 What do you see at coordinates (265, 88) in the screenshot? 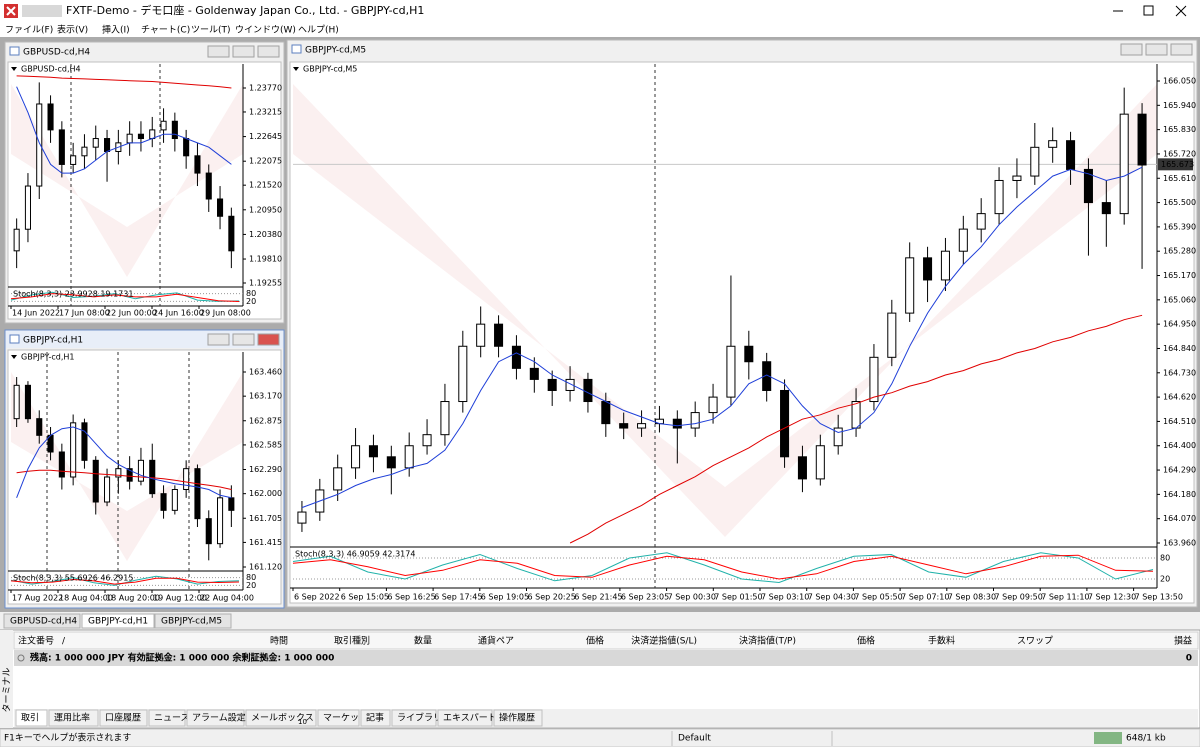
I see `y-tick-label: 1.23770` at bounding box center [265, 88].